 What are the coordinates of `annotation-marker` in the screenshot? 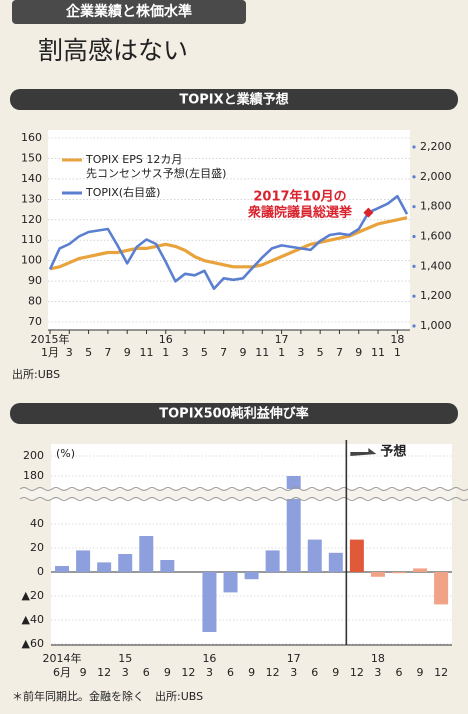 It's located at (368, 212).